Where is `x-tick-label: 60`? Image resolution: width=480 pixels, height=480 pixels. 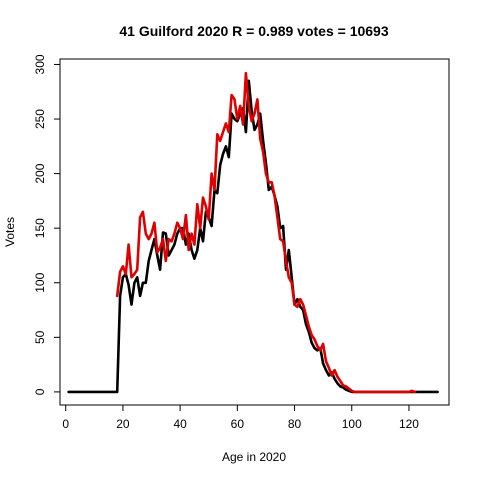 x-tick-label: 60 is located at coordinates (238, 424).